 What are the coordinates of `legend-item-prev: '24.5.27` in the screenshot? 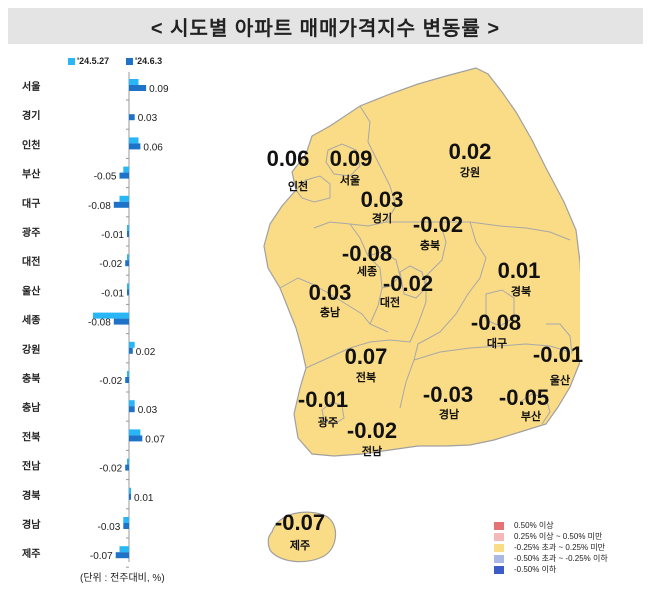 It's located at (88, 61).